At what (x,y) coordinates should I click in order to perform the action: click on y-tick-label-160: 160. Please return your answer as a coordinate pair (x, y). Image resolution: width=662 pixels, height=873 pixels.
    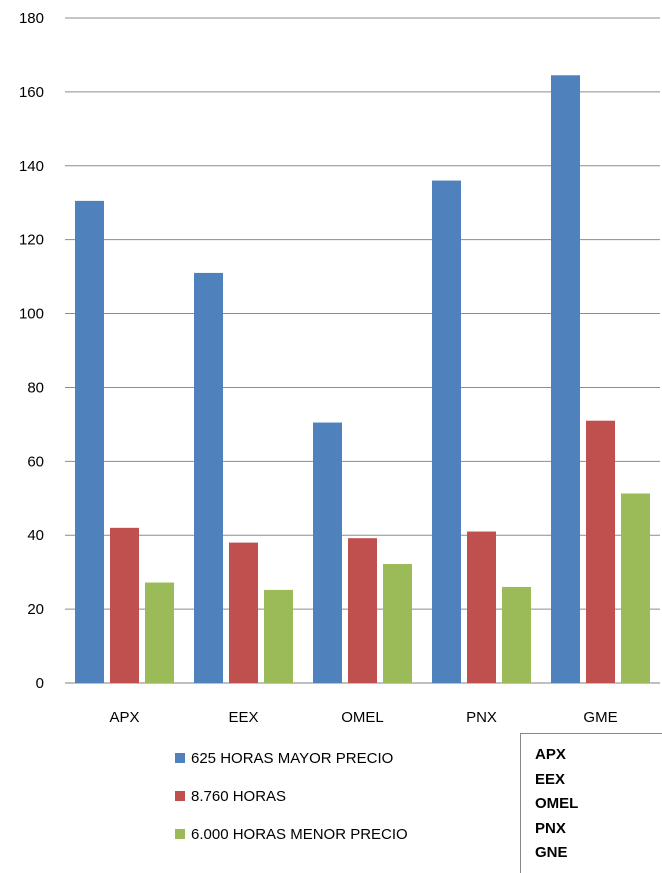
    Looking at the image, I should click on (31, 92).